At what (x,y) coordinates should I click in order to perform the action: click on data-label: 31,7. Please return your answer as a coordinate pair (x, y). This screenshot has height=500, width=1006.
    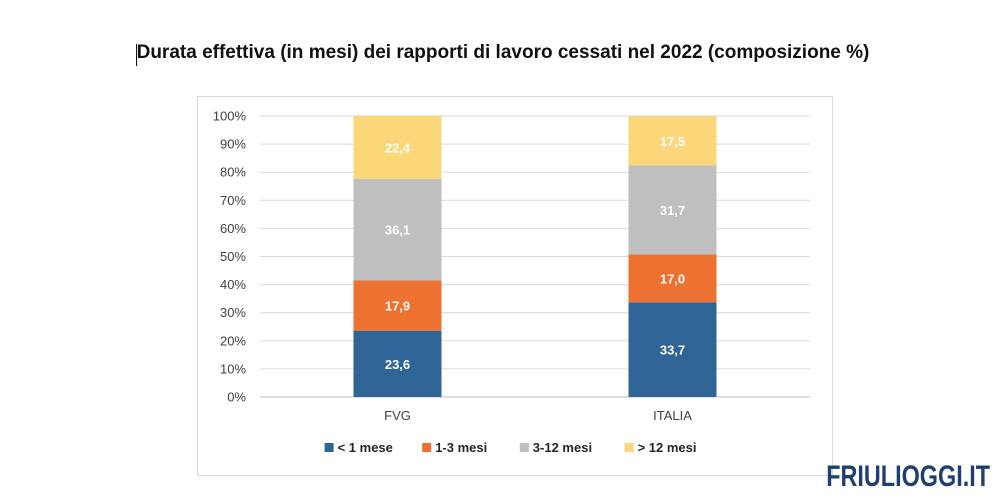
    Looking at the image, I should click on (672, 210).